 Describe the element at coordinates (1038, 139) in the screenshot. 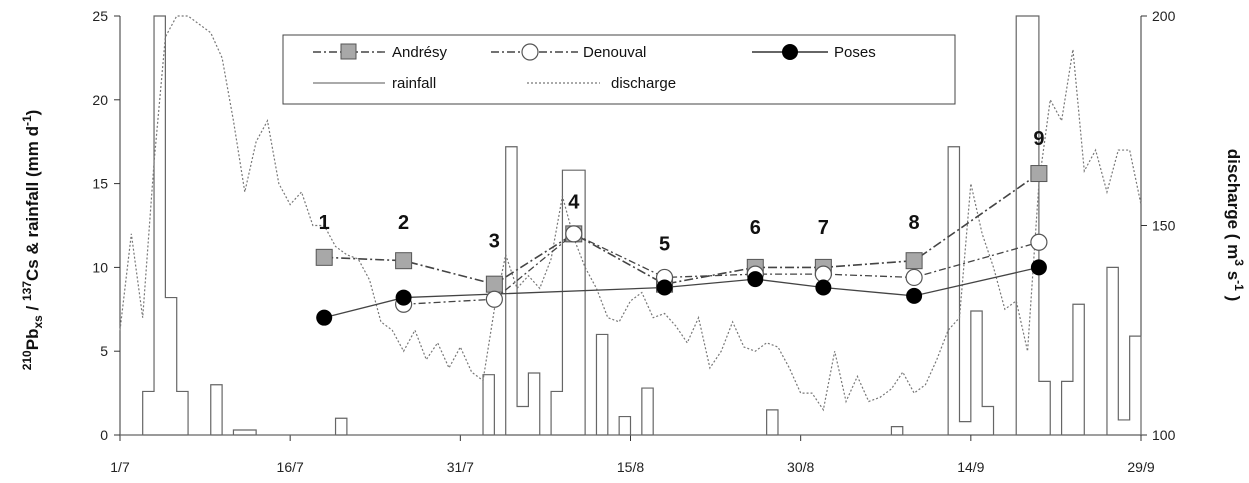

I see `annotation-9: 9` at that location.